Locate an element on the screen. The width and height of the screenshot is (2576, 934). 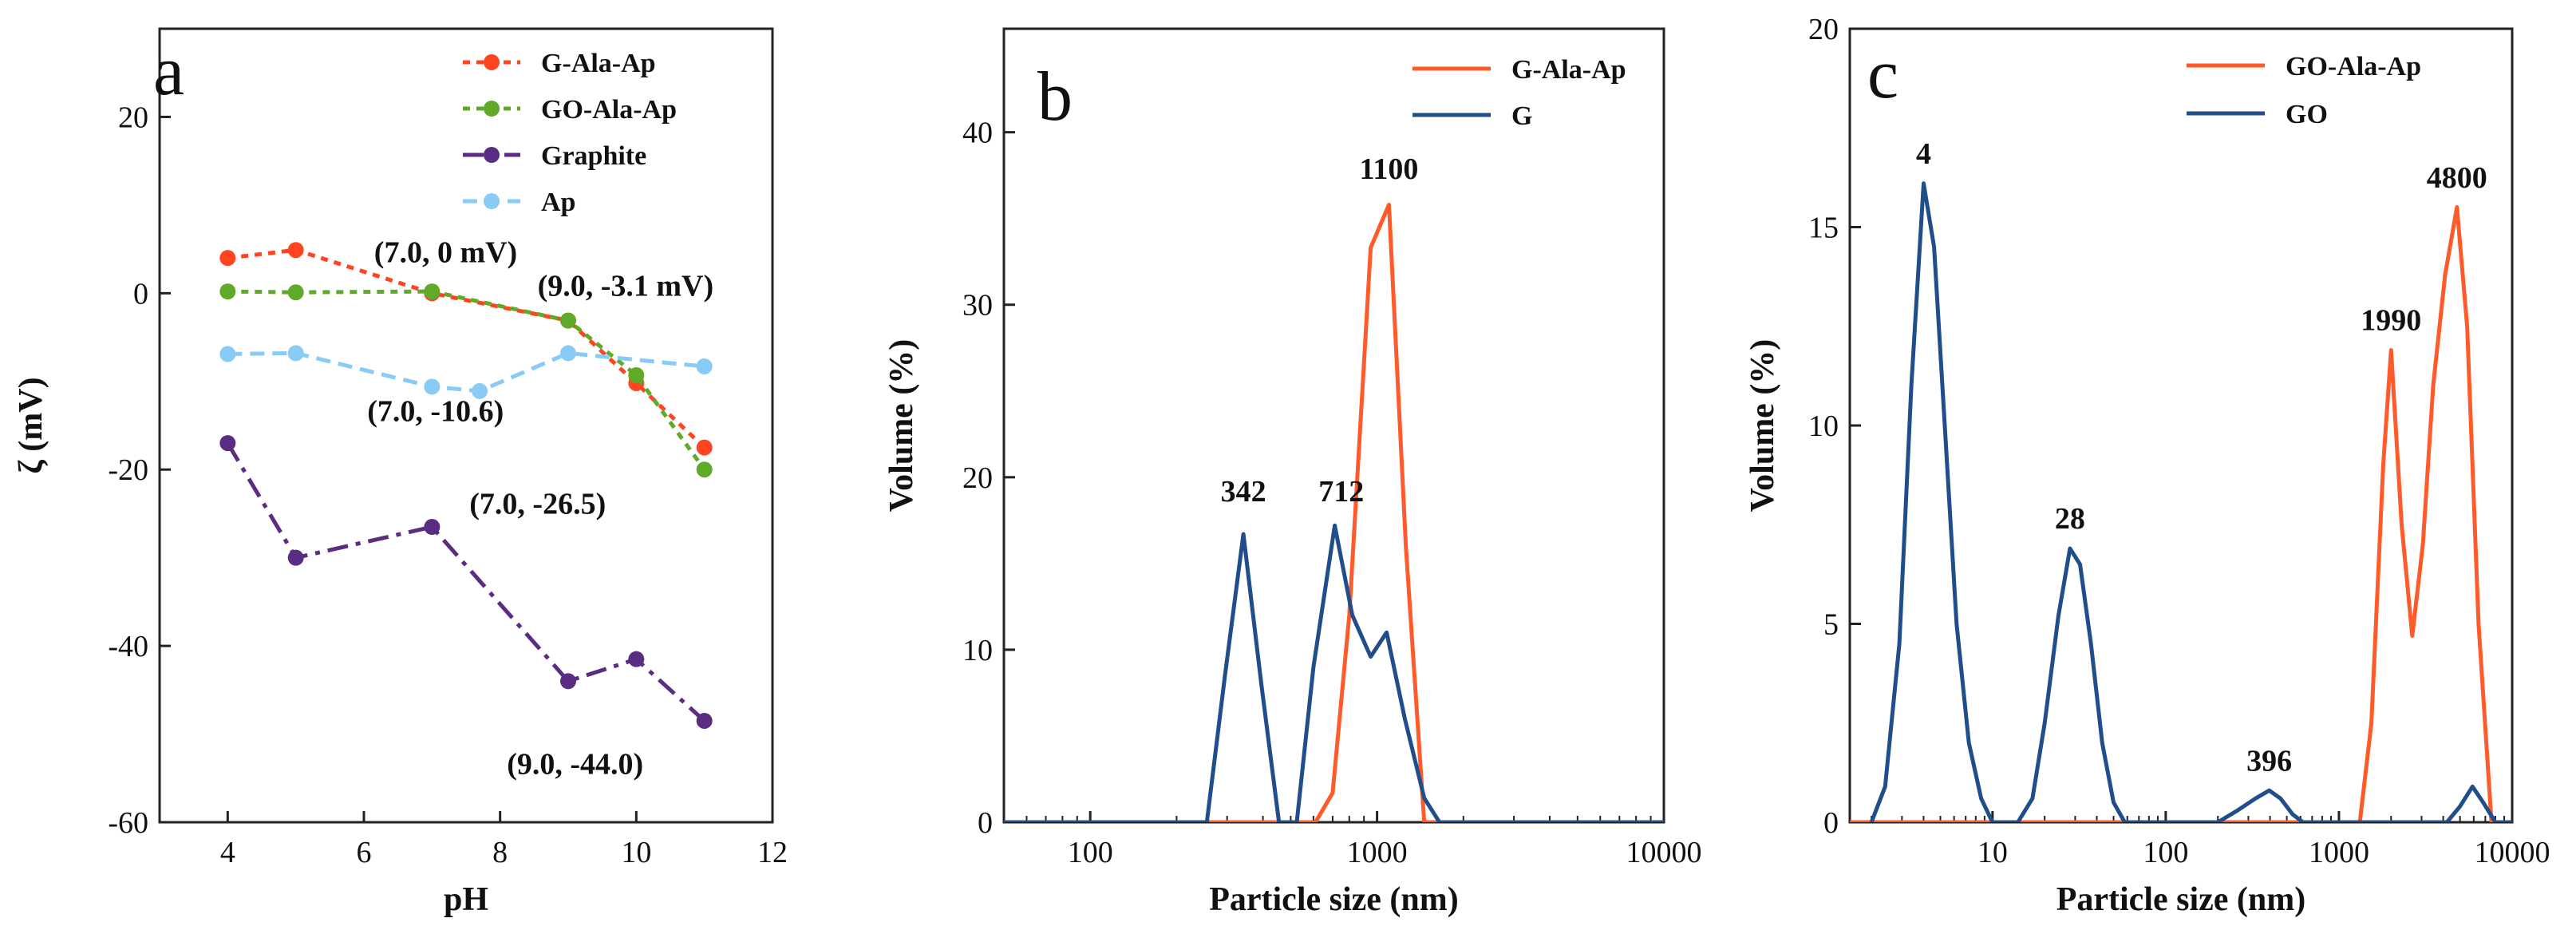
legend-label: GO is located at coordinates (2307, 114).